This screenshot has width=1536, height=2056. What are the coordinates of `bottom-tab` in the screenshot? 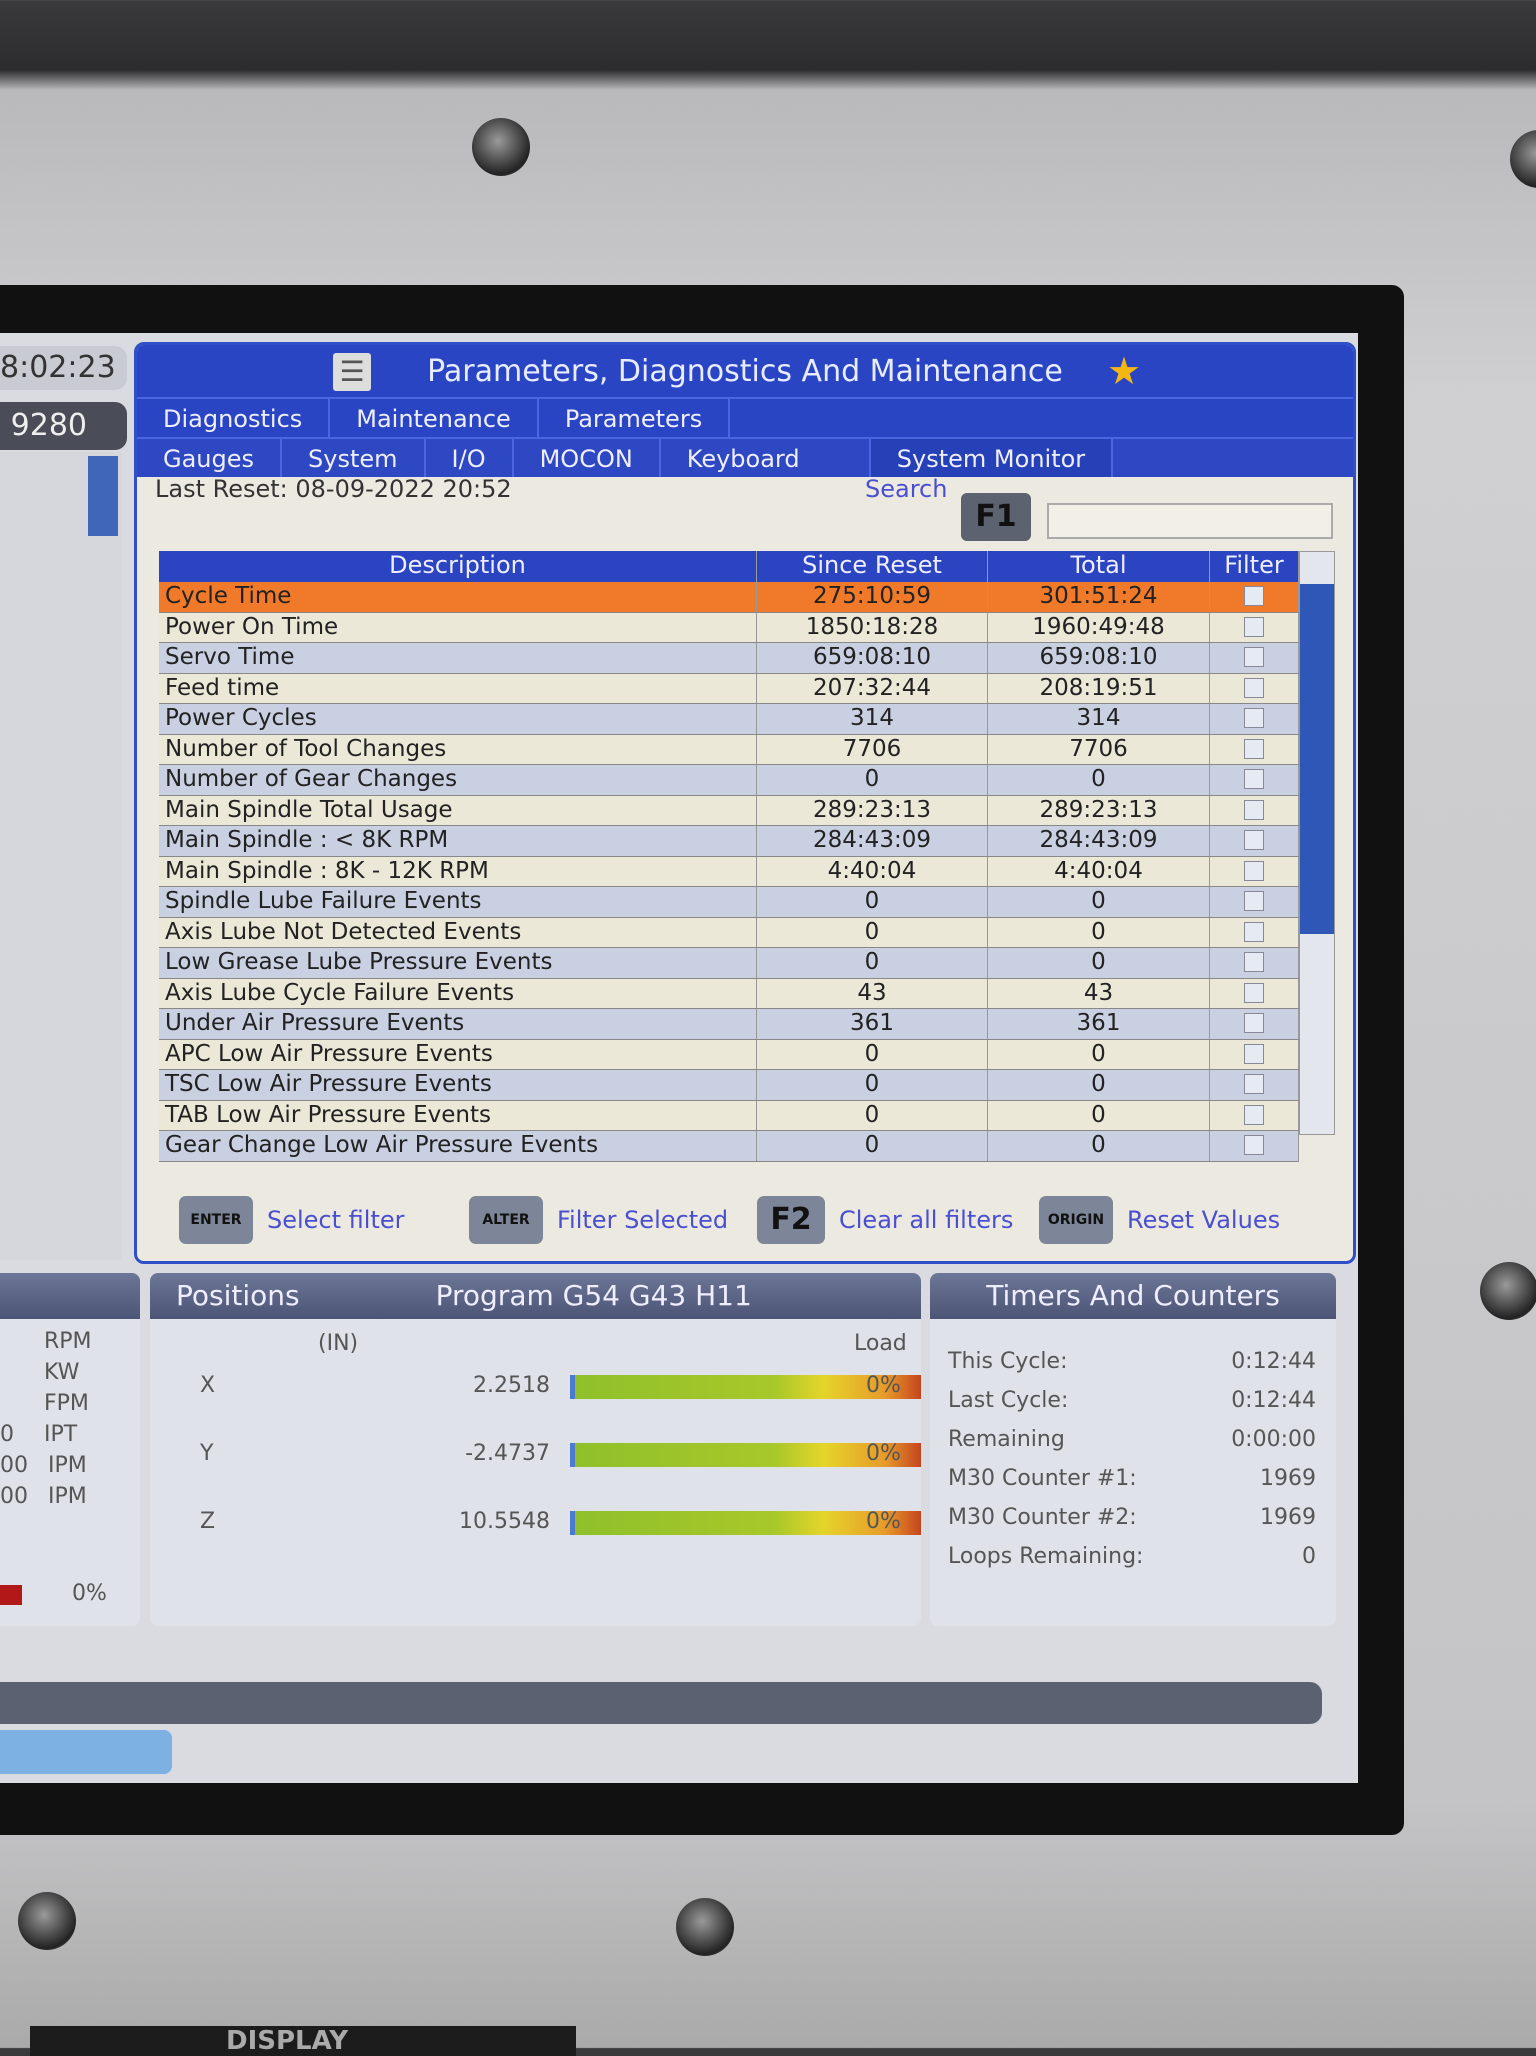 It's located at (86, 1752).